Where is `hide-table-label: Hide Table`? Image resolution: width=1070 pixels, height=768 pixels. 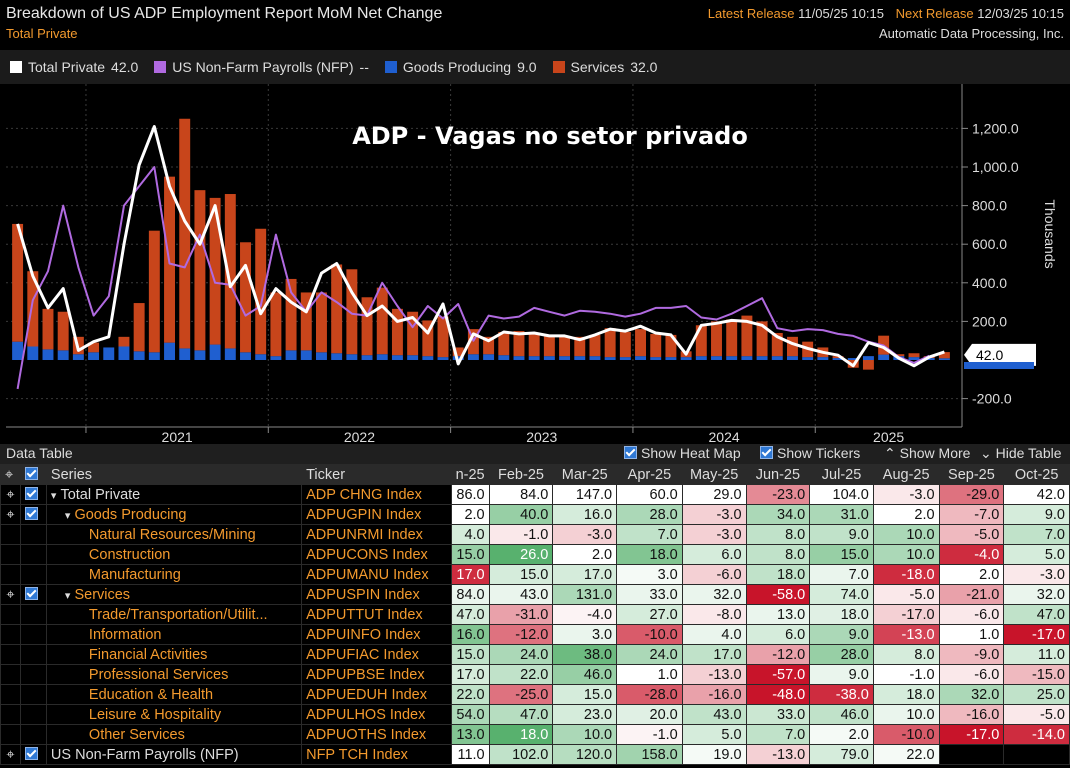
hide-table-label: Hide Table is located at coordinates (1028, 453).